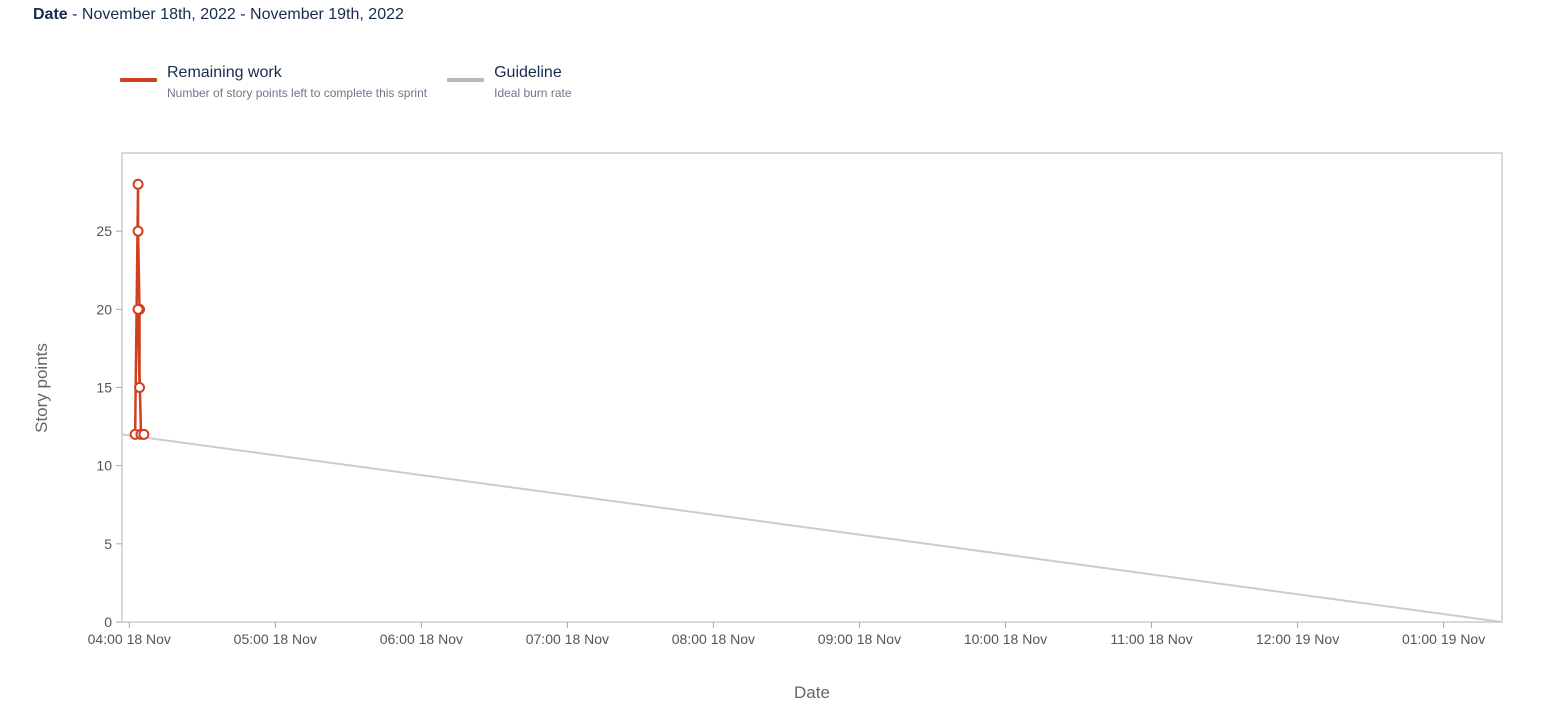 The height and width of the screenshot is (726, 1562). I want to click on date-label: Date, so click(50, 14).